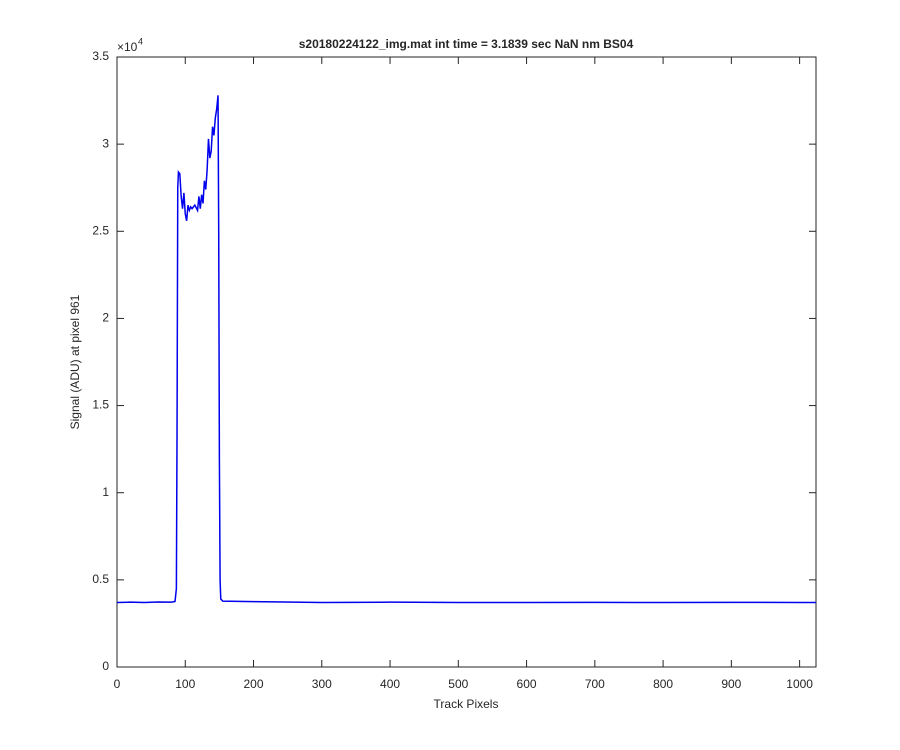 The height and width of the screenshot is (750, 900). I want to click on y-tick-label: 0, so click(105, 666).